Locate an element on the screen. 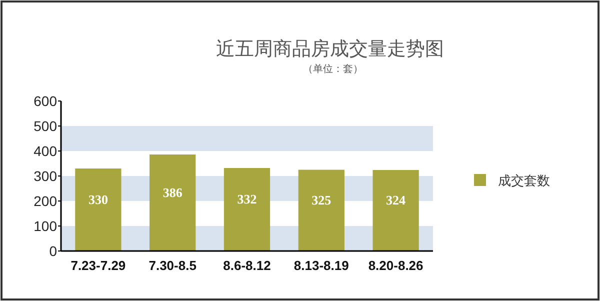  chart-title: 近五周商品房成交量走势图 is located at coordinates (330, 49).